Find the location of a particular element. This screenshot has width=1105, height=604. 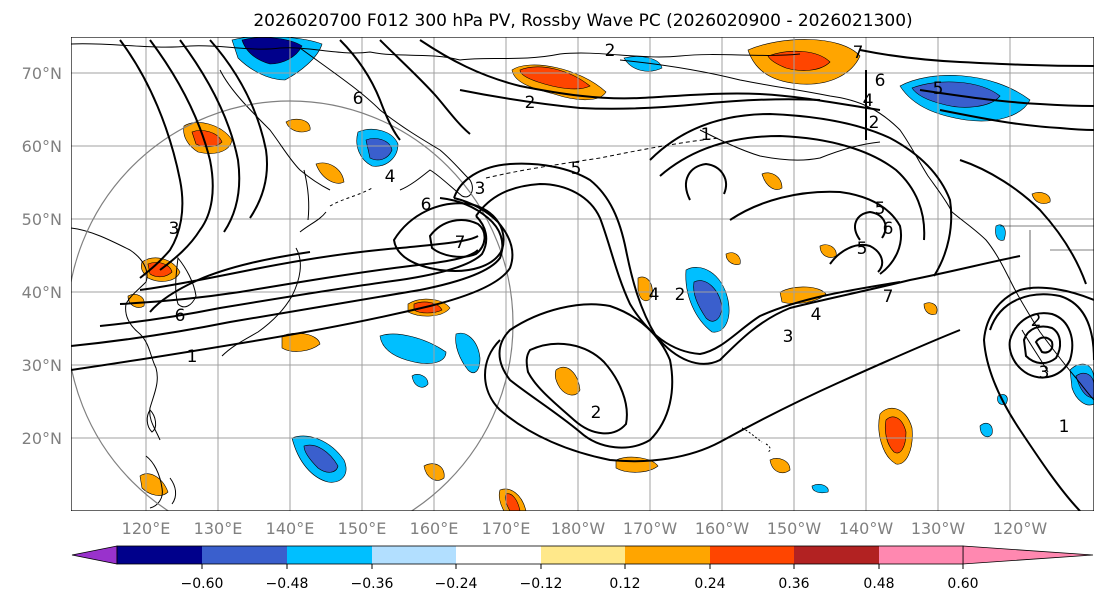

contour-label-3-mexico: 3 is located at coordinates (1044, 373).